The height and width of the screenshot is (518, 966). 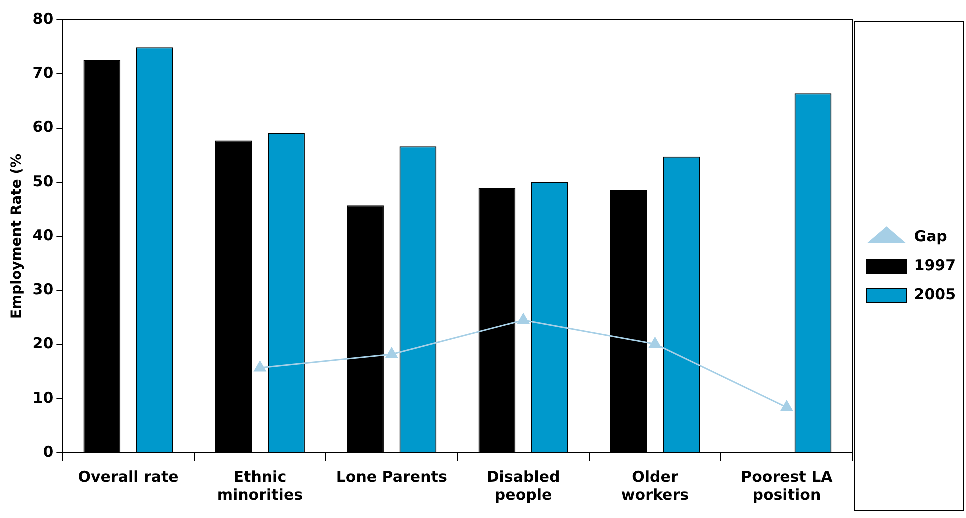 What do you see at coordinates (43, 19) in the screenshot?
I see `y-tick-label: 80` at bounding box center [43, 19].